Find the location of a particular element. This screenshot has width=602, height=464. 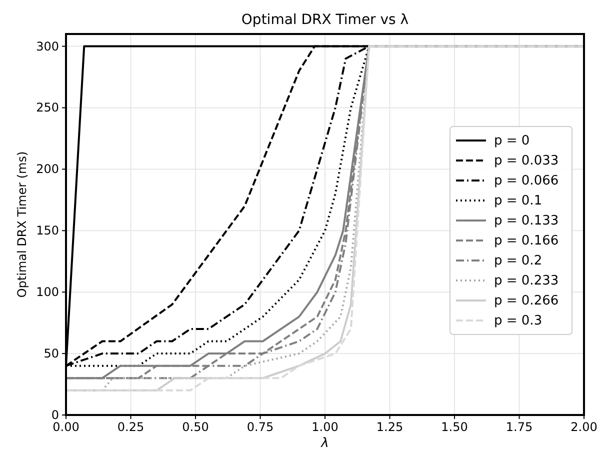

x-tick-label: 2.00 is located at coordinates (584, 427).